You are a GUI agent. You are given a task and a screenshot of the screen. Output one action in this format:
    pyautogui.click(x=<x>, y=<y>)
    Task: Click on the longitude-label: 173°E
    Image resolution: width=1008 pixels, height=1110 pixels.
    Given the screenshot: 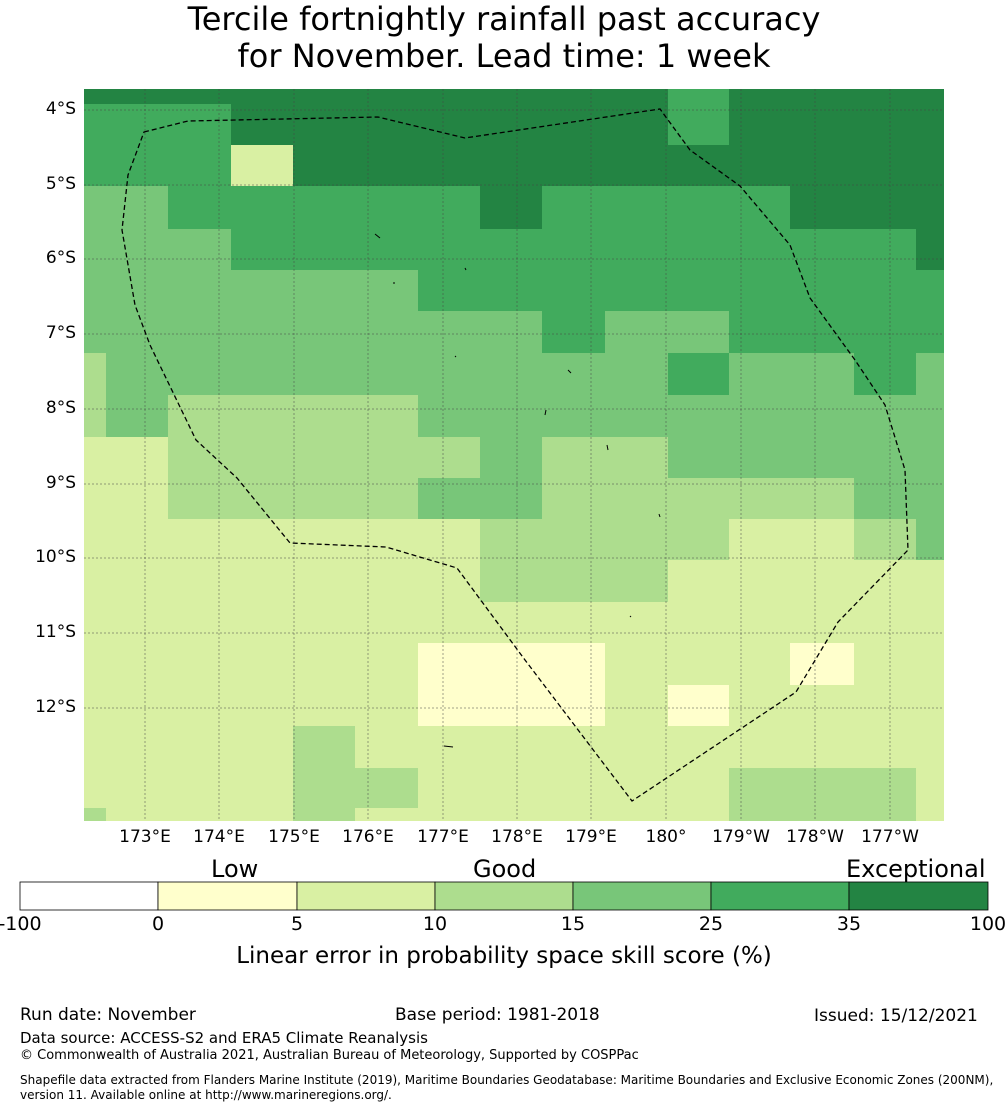 What is the action you would take?
    pyautogui.click(x=145, y=837)
    